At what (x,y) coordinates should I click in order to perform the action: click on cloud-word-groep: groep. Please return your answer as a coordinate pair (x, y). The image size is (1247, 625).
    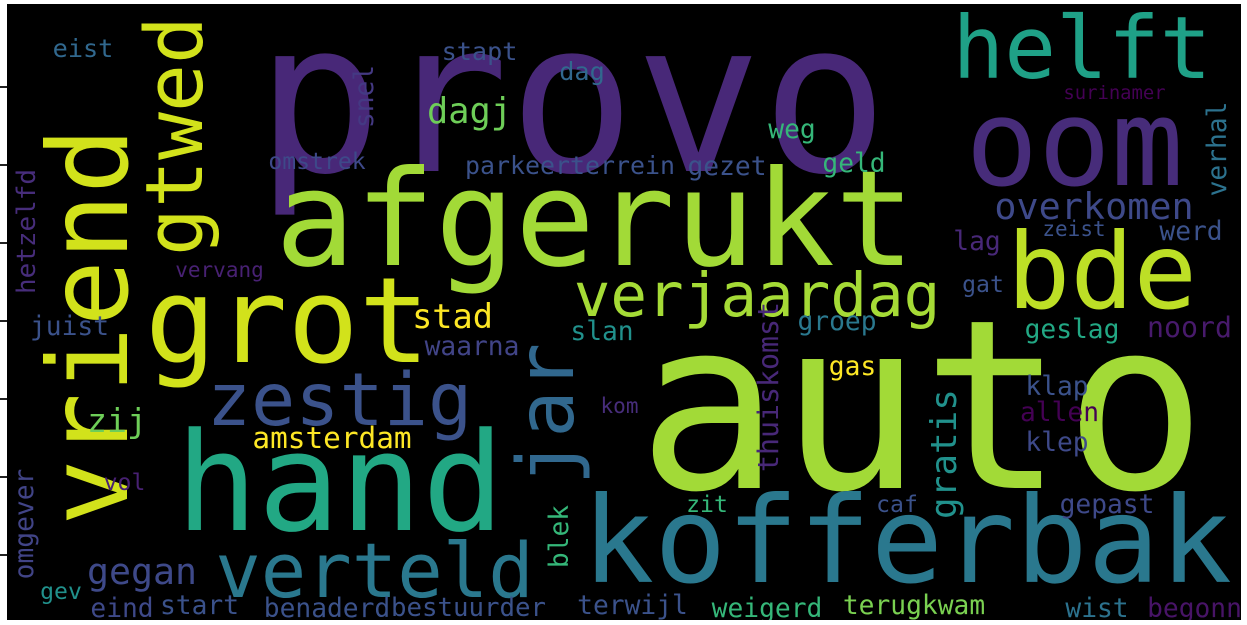
    Looking at the image, I should click on (837, 322).